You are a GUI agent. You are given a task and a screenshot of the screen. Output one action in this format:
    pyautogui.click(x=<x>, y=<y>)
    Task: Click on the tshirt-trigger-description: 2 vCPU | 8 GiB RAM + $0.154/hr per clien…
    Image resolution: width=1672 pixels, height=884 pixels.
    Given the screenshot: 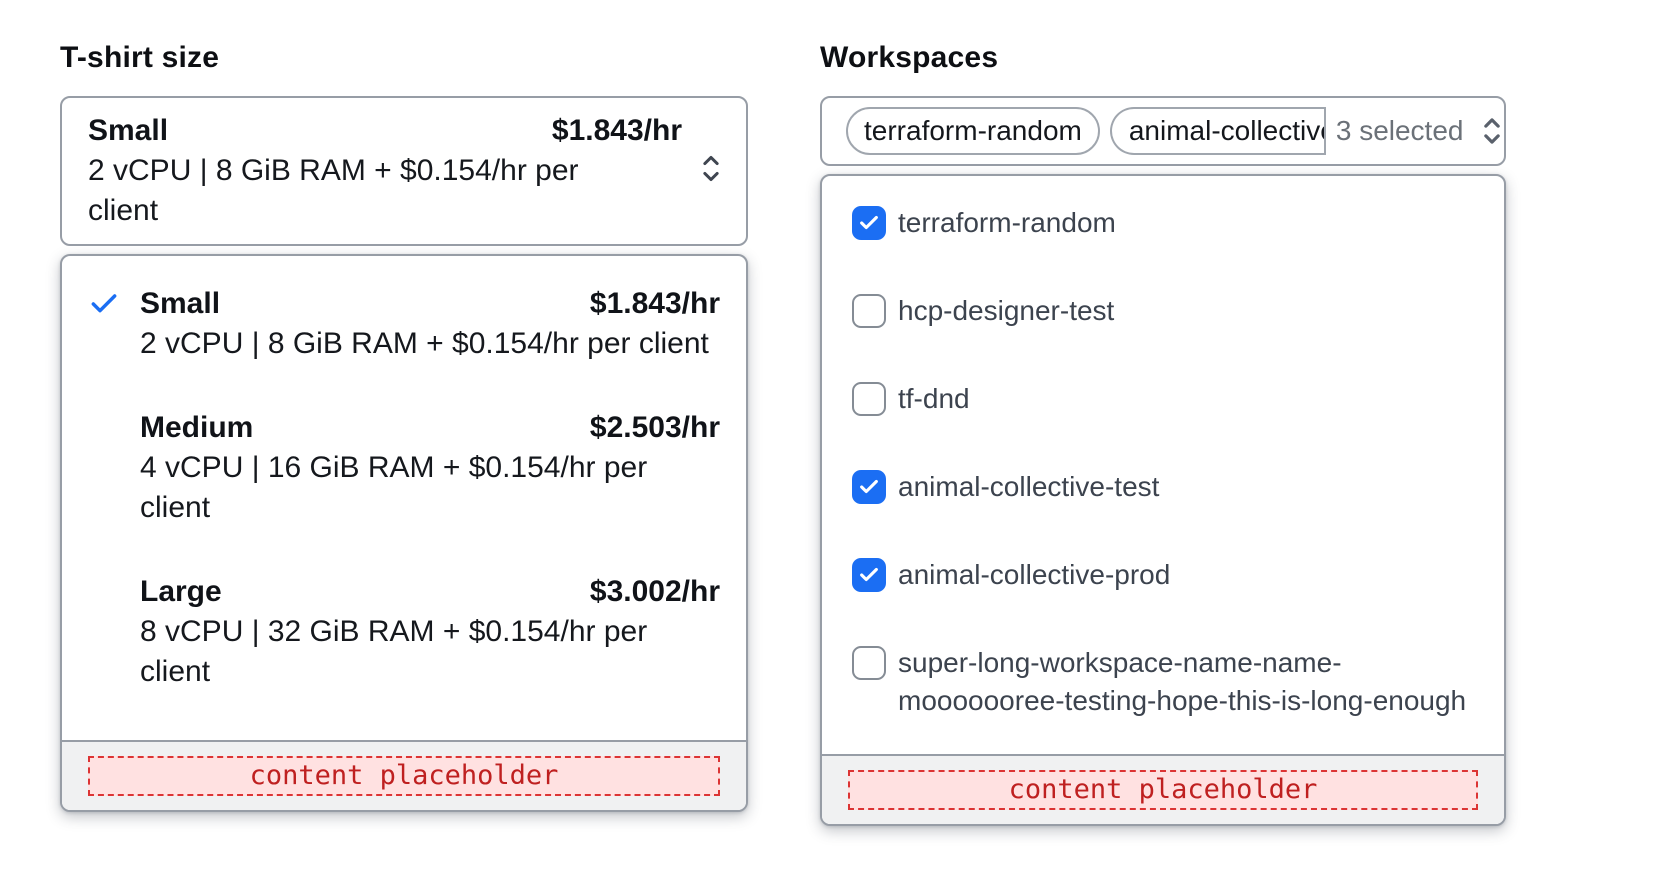 What is the action you would take?
    pyautogui.click(x=333, y=190)
    